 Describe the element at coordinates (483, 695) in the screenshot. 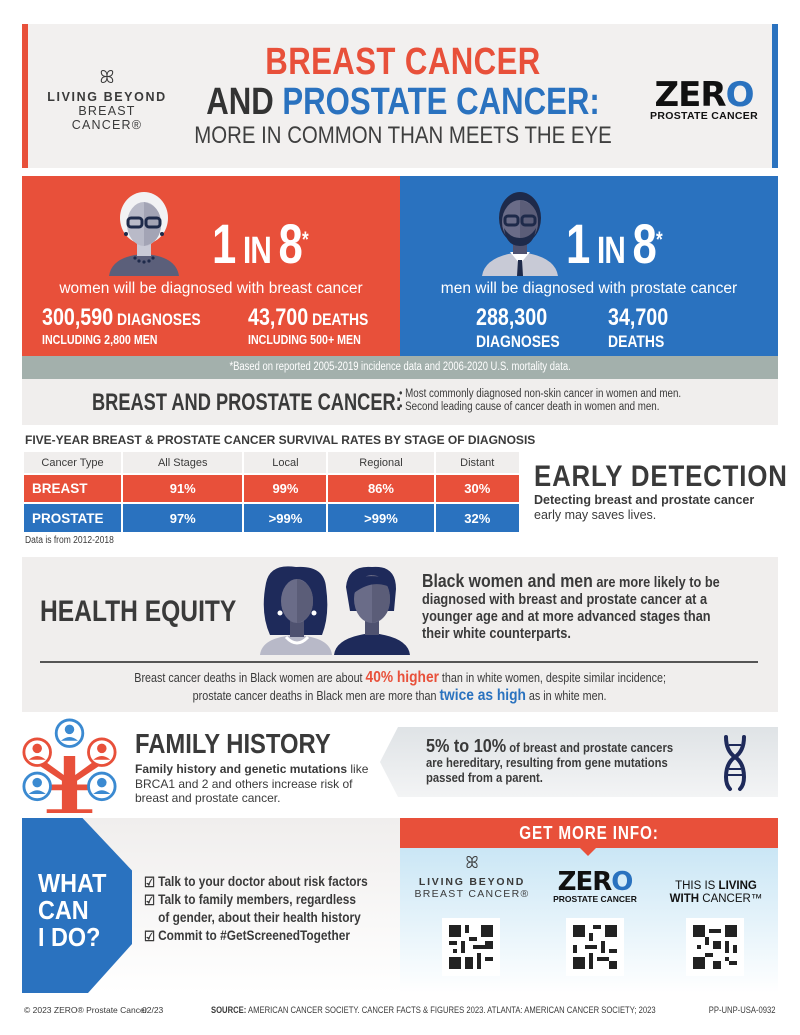

I see `disparity-highlight: twice as high` at that location.